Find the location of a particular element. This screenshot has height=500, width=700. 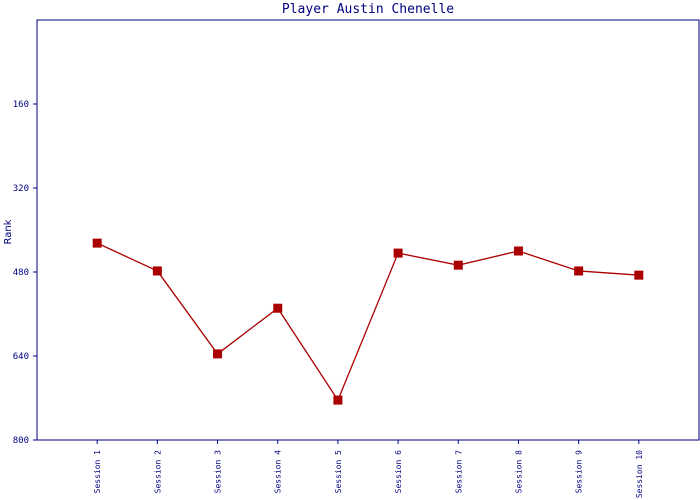

y-tick-label: 800 is located at coordinates (21, 441).